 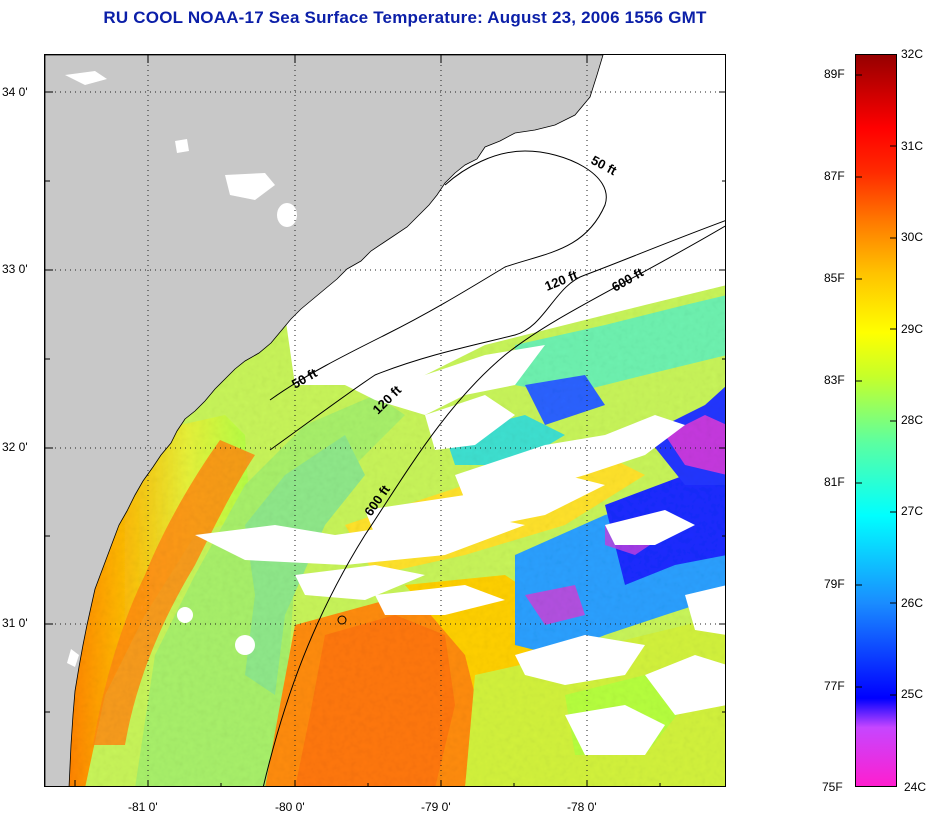 What do you see at coordinates (912, 603) in the screenshot?
I see `cb-c-26: 26C` at bounding box center [912, 603].